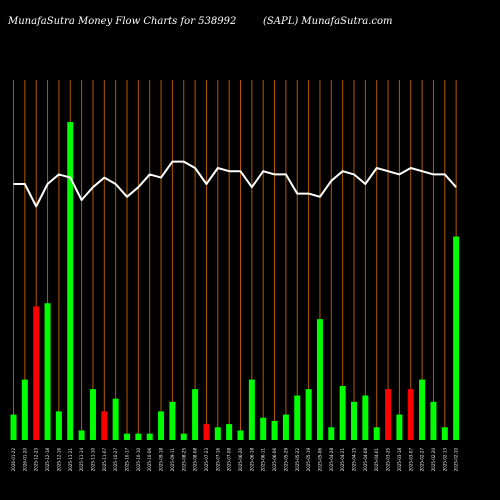  Describe the element at coordinates (444, 460) in the screenshot. I see `x-tick-label: 2025-02-13` at that location.